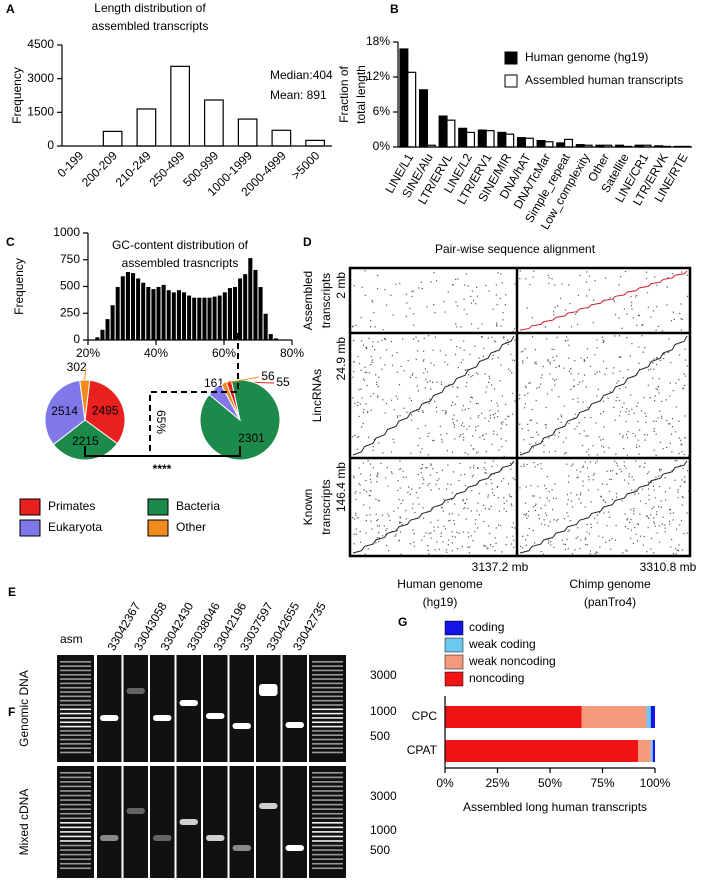 This screenshot has height=881, width=704. What do you see at coordinates (198, 506) in the screenshot?
I see `legend-label: Bacteria` at bounding box center [198, 506].